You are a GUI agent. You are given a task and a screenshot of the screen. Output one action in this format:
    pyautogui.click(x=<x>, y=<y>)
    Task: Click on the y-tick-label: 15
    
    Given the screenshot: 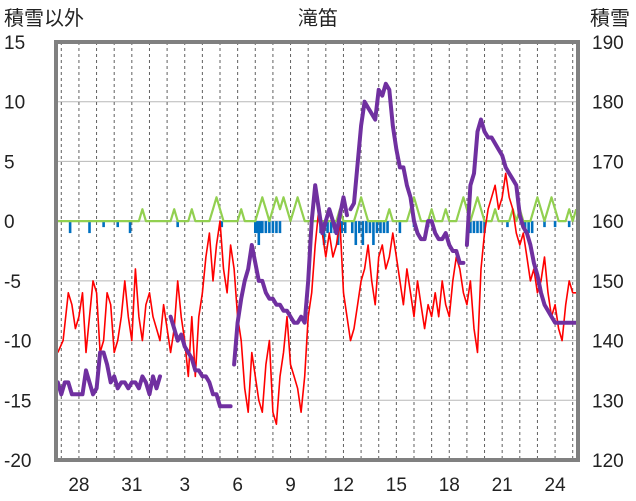 What is the action you would take?
    pyautogui.click(x=14, y=43)
    